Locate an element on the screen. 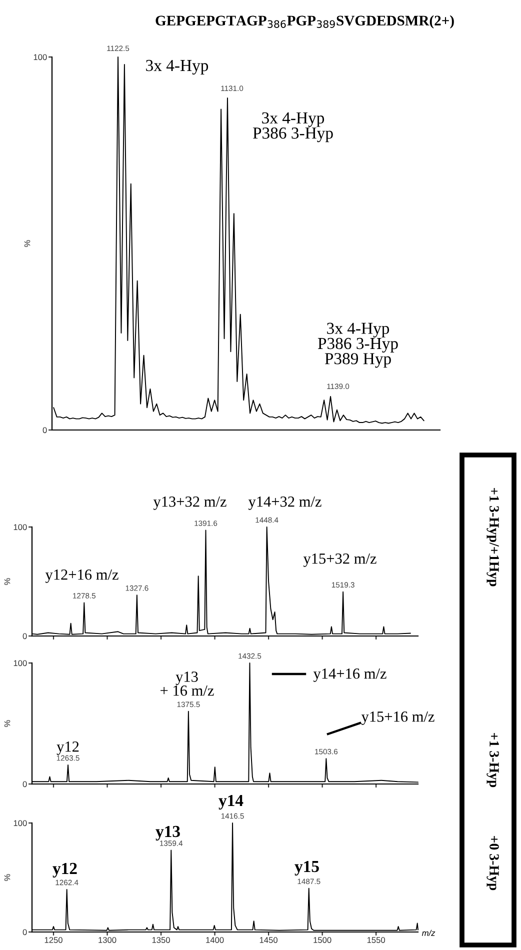 The height and width of the screenshot is (950, 521). text: y14 is located at coordinates (231, 802).